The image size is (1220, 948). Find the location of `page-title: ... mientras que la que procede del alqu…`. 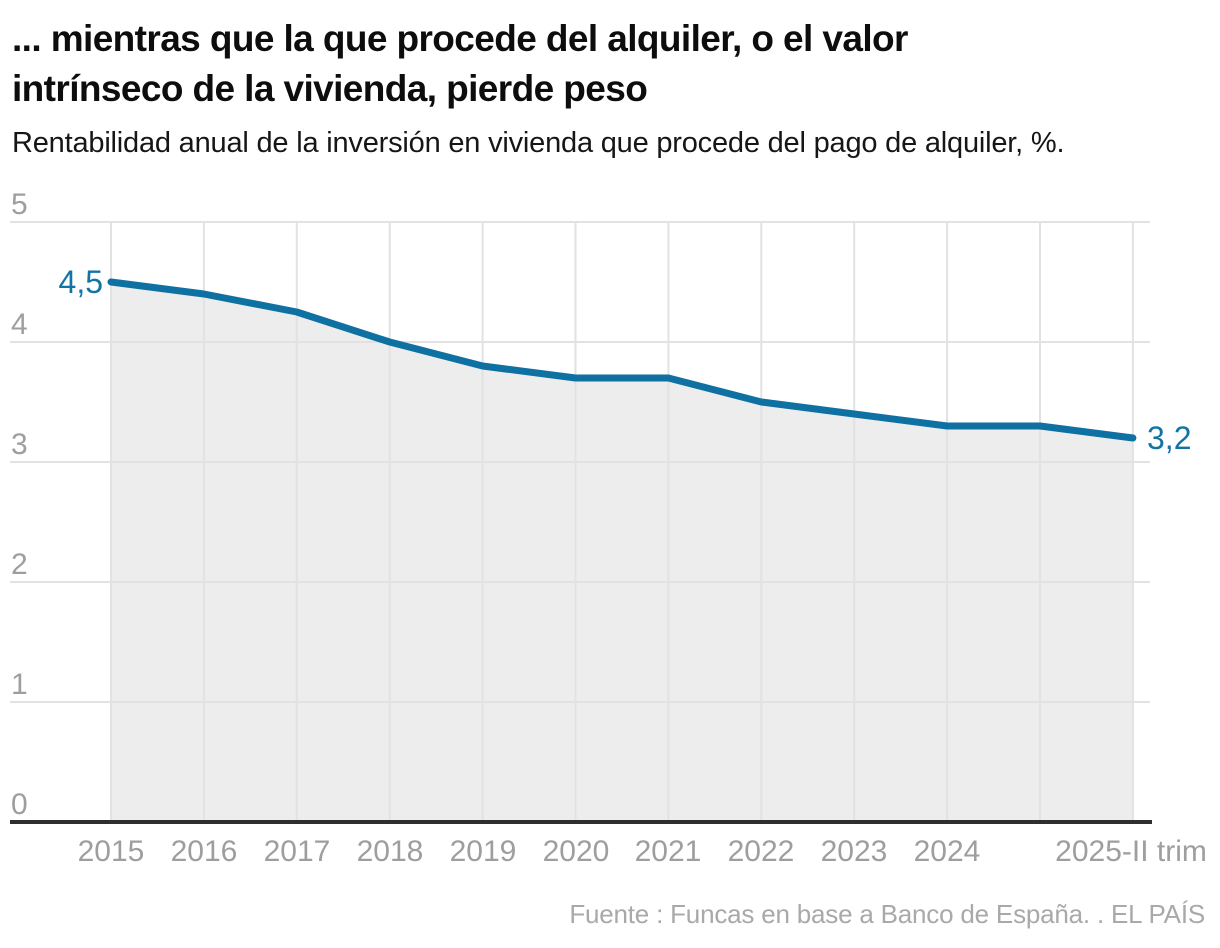

page-title: ... mientras que la que procede del alqu… is located at coordinates (610, 64).